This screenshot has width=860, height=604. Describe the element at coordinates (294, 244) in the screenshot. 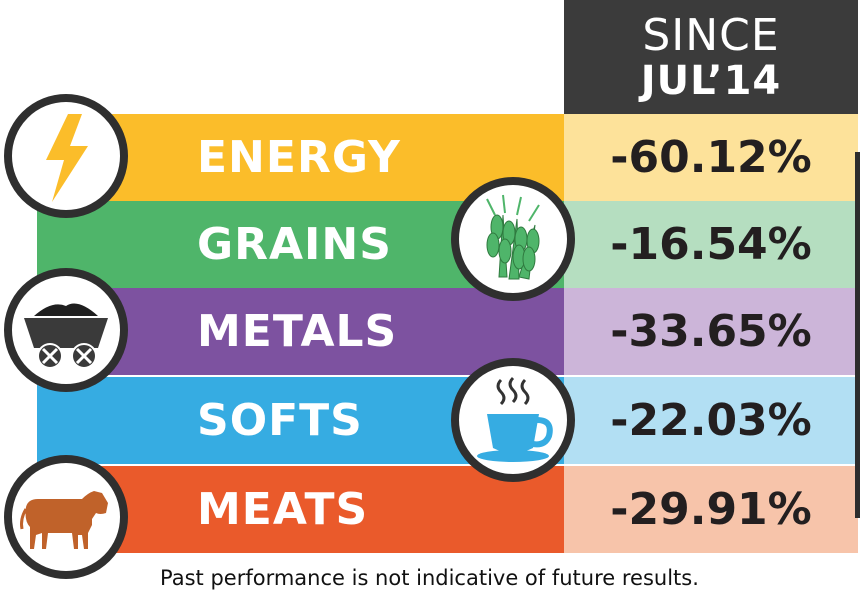

I see `category-label-grains: GRAINS` at that location.